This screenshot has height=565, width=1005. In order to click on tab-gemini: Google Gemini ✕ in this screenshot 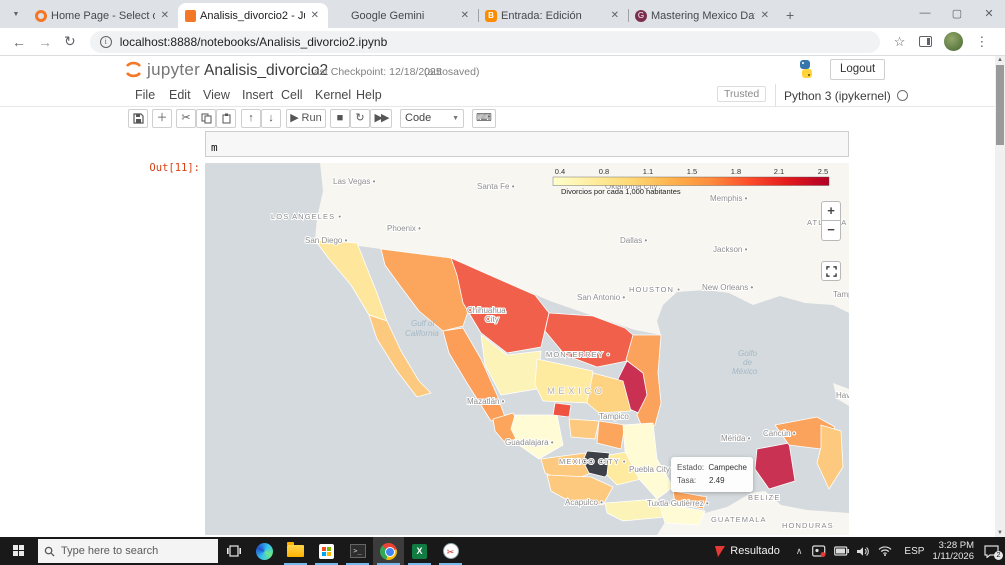, I will do `click(403, 15)`.